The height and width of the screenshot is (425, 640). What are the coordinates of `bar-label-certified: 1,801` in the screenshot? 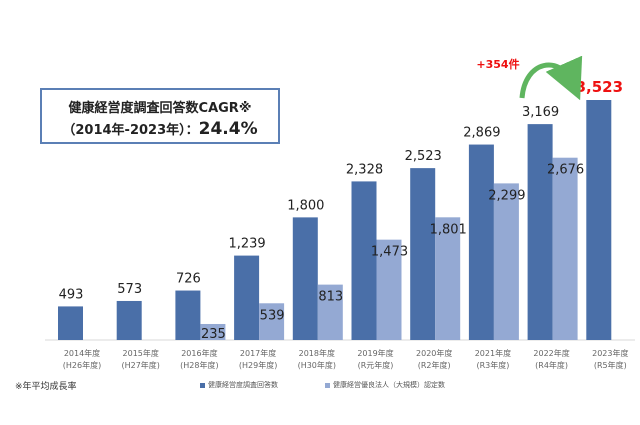 It's located at (448, 229).